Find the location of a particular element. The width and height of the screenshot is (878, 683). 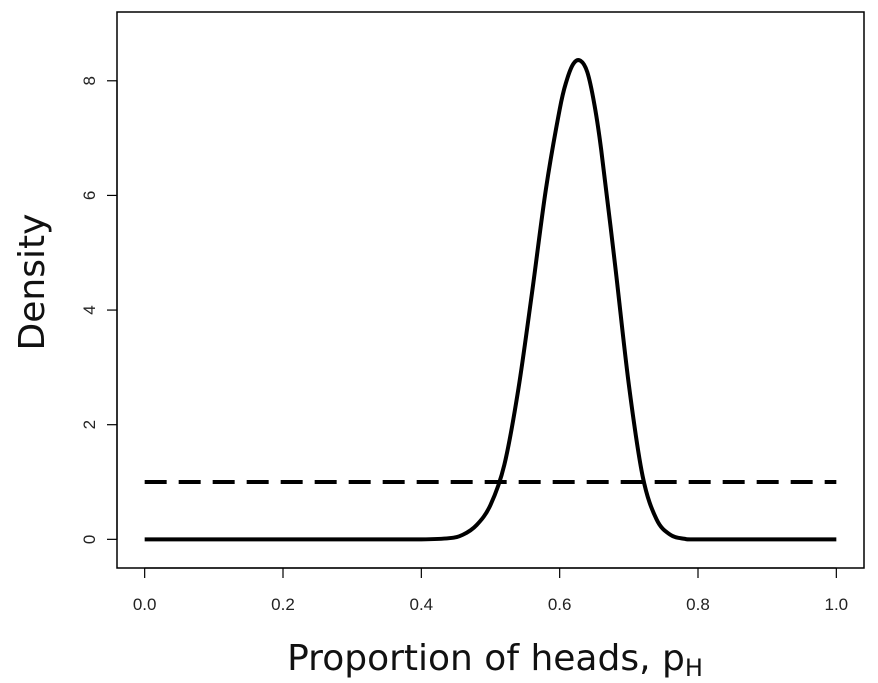

y-tick-label: 4 is located at coordinates (89, 309).